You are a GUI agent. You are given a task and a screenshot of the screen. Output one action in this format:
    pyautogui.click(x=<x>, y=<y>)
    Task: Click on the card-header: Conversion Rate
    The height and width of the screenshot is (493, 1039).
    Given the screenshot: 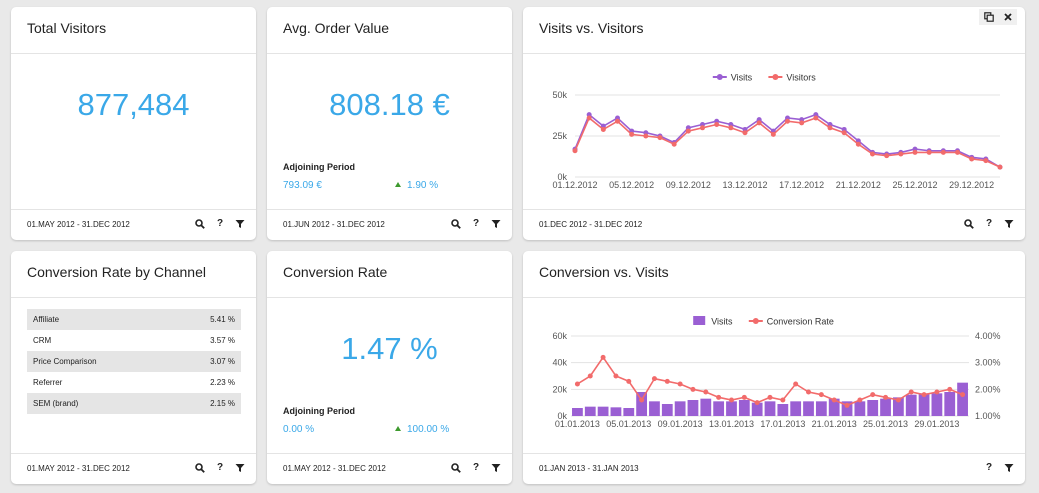 What is the action you would take?
    pyautogui.click(x=389, y=274)
    